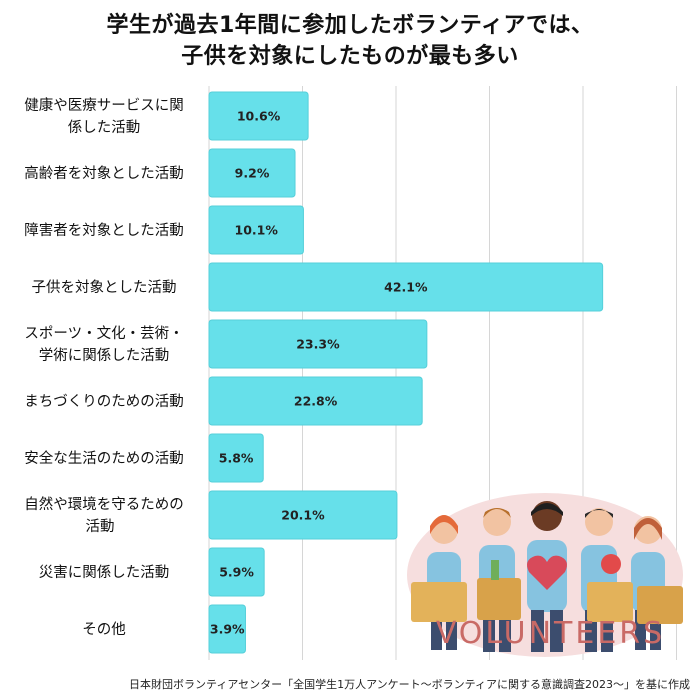  I want to click on category-label: 子供を対象とした活動, so click(104, 287).